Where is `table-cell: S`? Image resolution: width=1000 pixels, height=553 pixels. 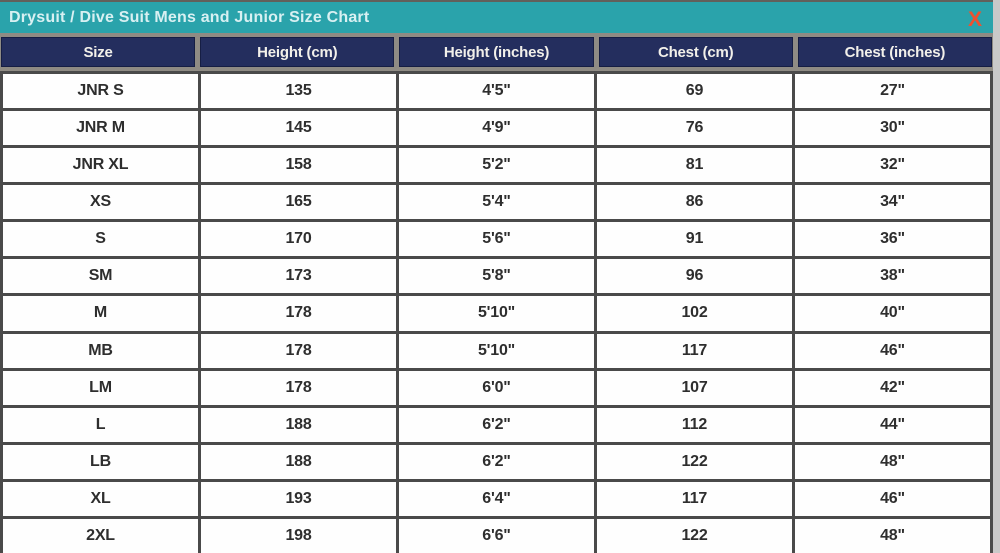
table-cell: S is located at coordinates (100, 239).